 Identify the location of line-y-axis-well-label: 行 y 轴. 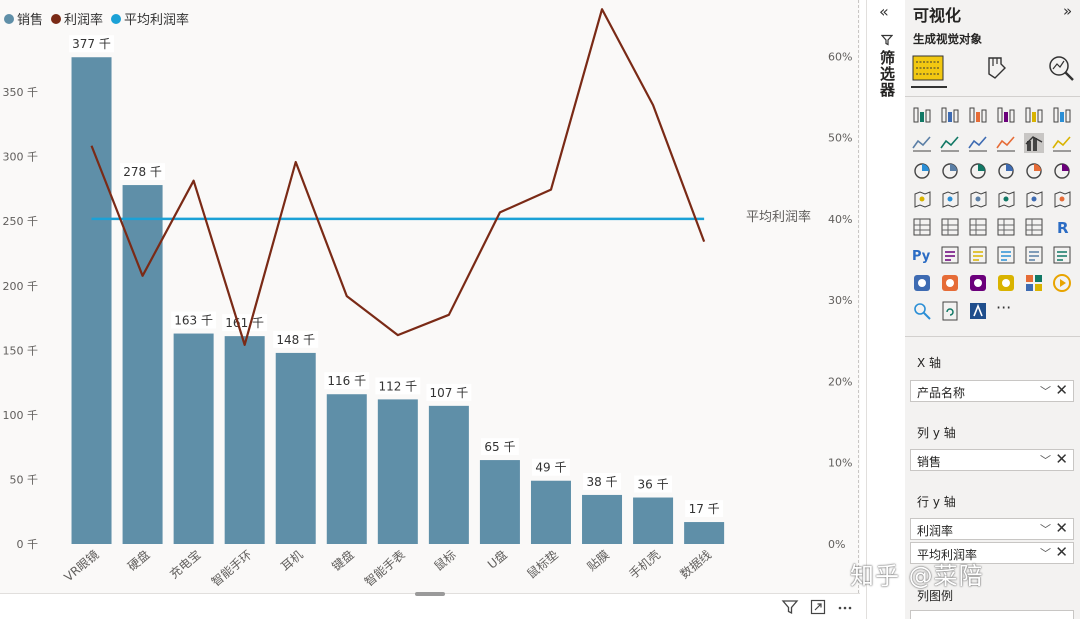
(936, 501).